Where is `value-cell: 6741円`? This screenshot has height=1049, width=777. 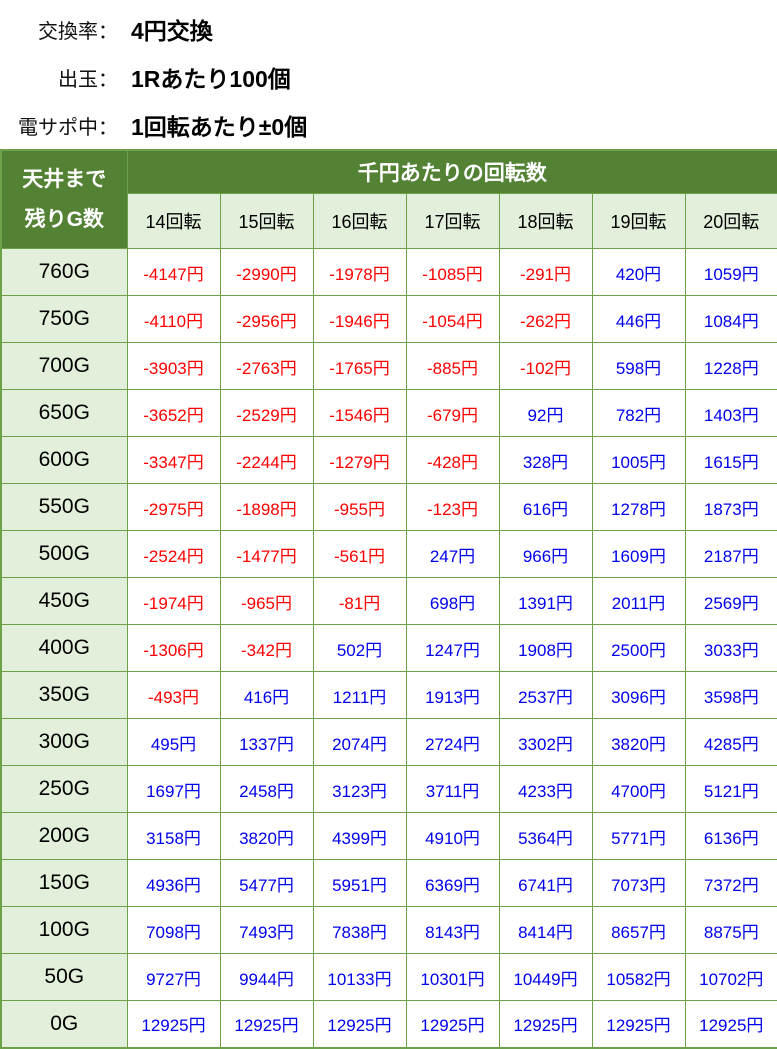
value-cell: 6741円 is located at coordinates (545, 883).